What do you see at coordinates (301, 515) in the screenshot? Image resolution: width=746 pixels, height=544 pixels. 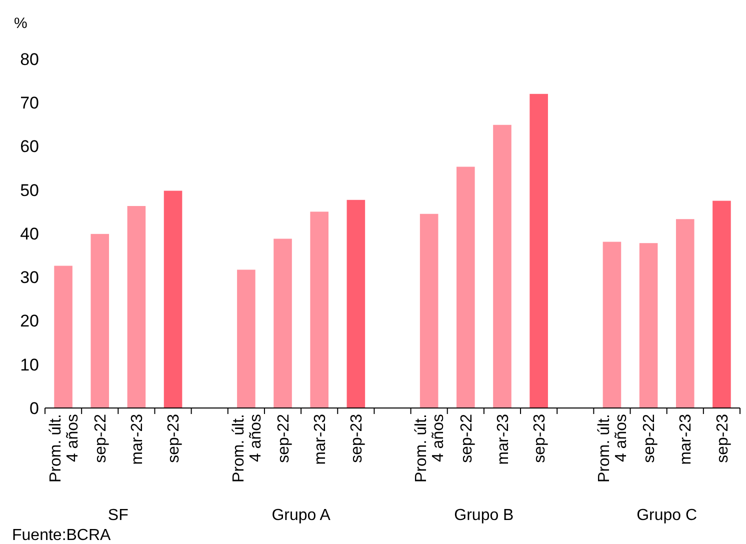 I see `text: Grupo A` at bounding box center [301, 515].